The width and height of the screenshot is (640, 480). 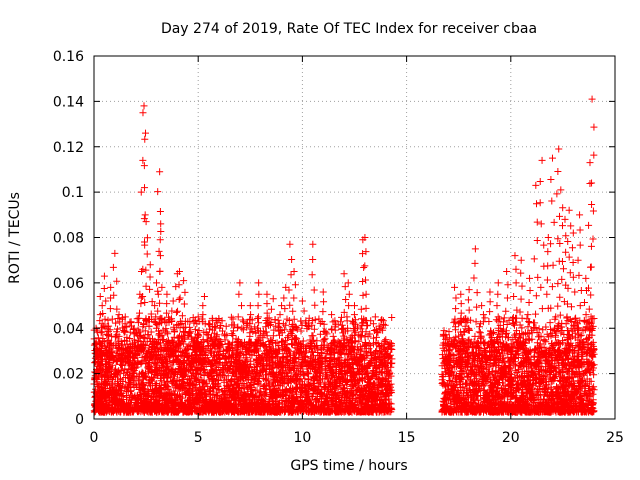 What do you see at coordinates (68, 239) in the screenshot?
I see `y-tick-label: 0.08` at bounding box center [68, 239].